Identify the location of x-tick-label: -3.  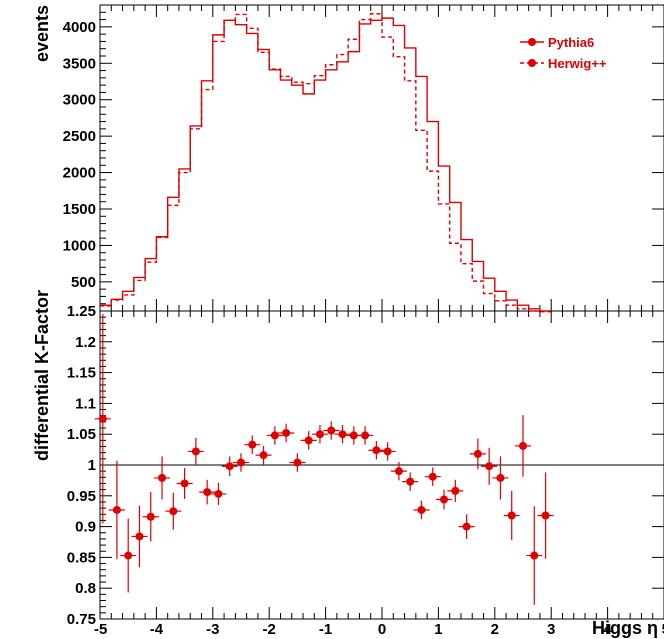
(212, 629).